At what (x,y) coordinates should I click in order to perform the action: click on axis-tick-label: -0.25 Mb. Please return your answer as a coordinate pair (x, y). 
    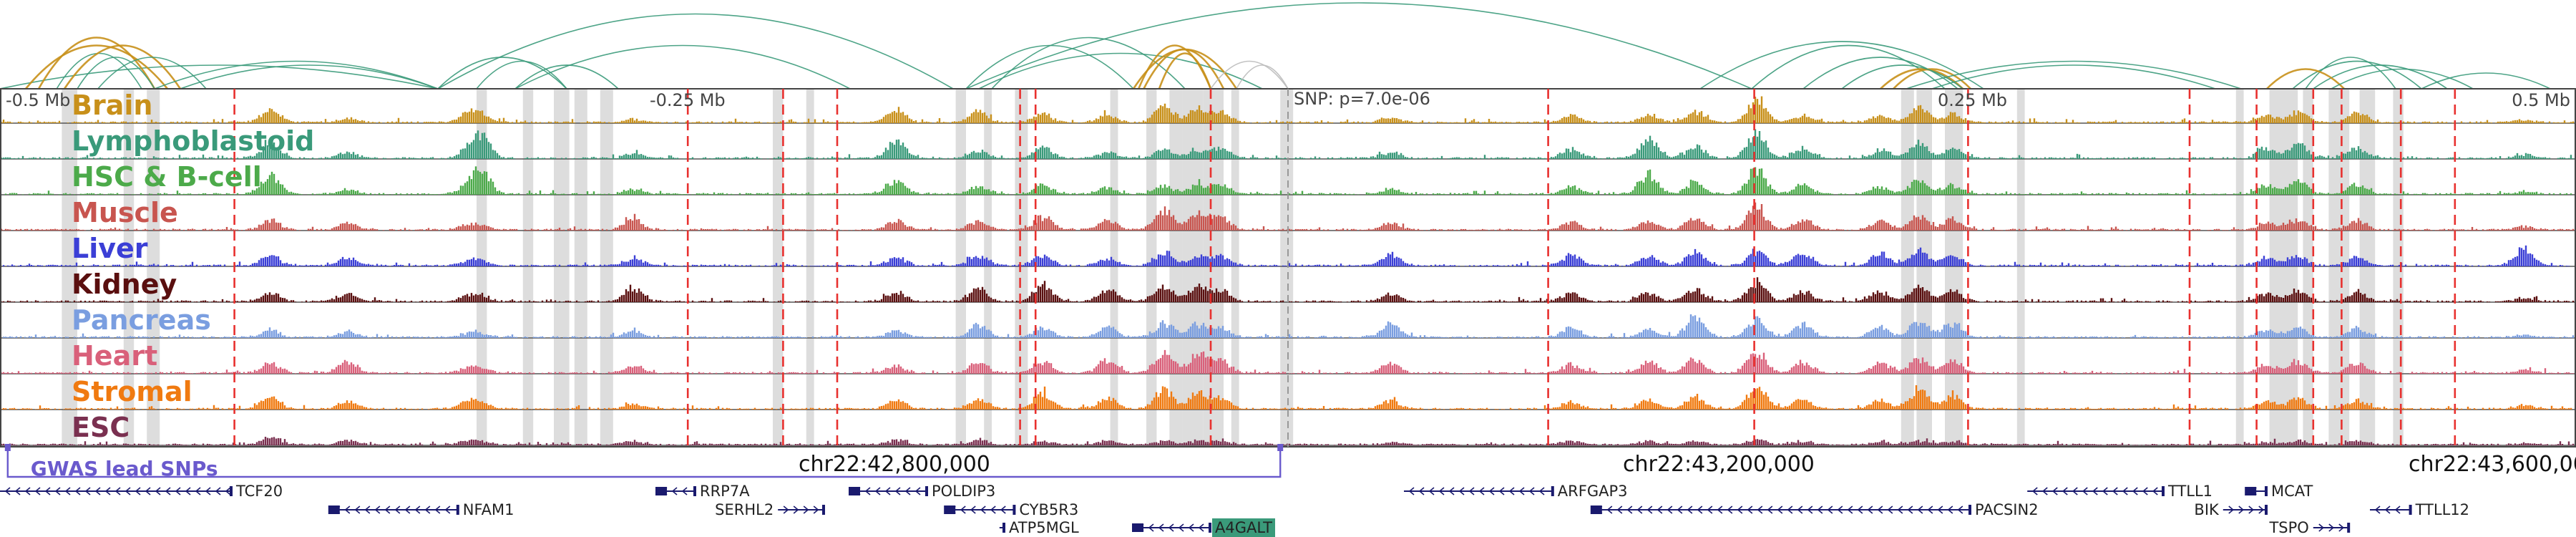
    Looking at the image, I should click on (688, 100).